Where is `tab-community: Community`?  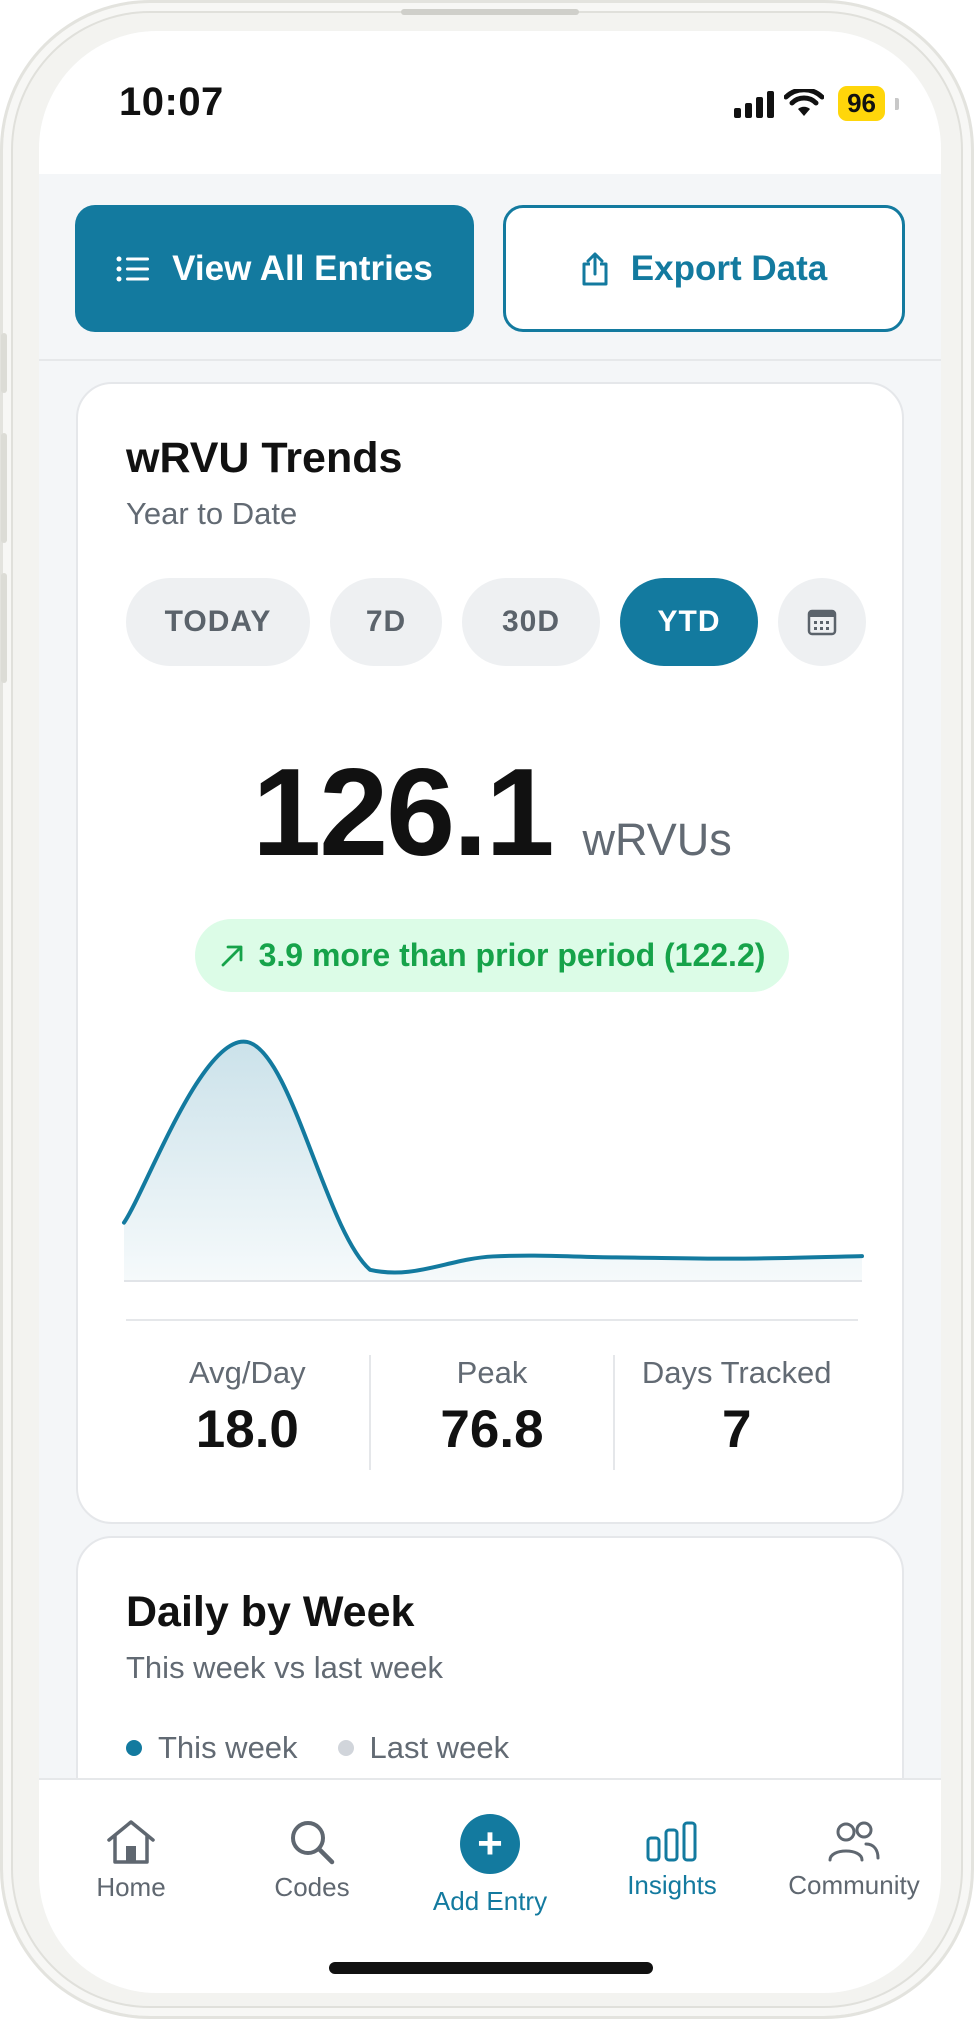
tab-community: Community is located at coordinates (854, 1860).